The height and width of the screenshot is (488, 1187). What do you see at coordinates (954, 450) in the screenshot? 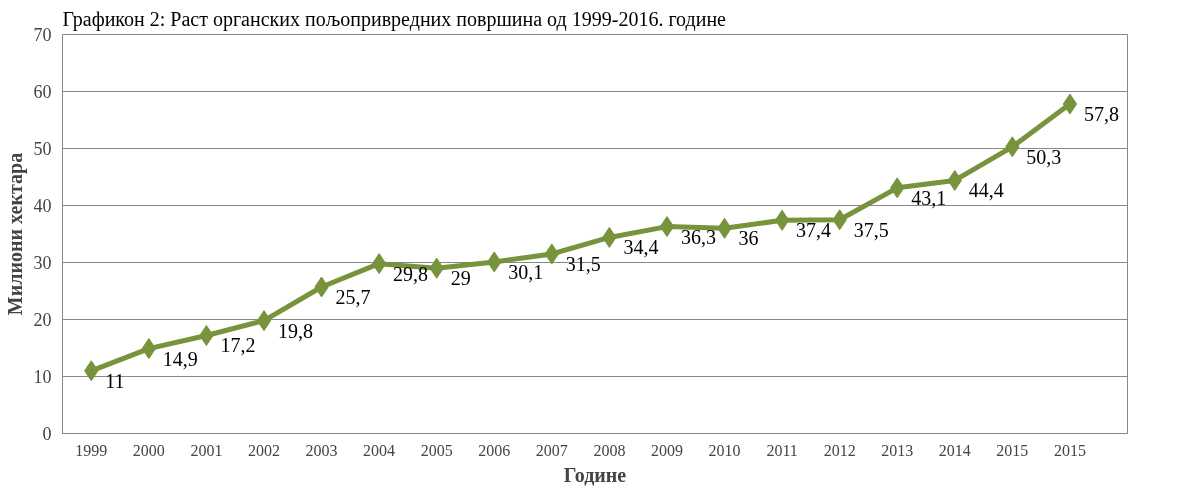
I see `x-tick-label: 2014` at bounding box center [954, 450].